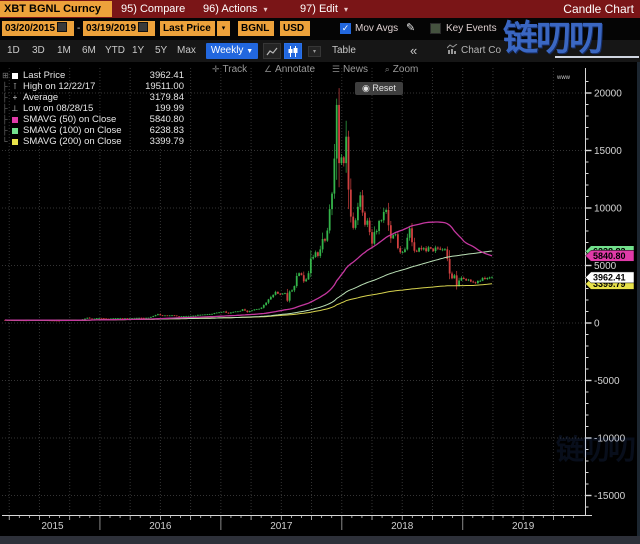  Describe the element at coordinates (402, 526) in the screenshot. I see `x-axis-year-label: 2018` at that location.